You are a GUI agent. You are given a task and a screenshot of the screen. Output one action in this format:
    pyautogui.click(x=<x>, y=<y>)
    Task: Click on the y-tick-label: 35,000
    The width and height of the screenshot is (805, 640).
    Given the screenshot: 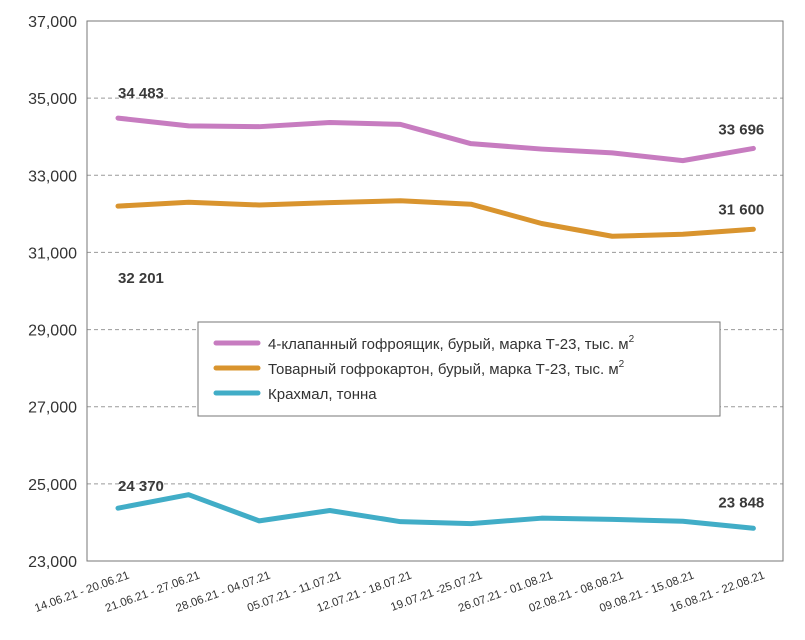 What is the action you would take?
    pyautogui.click(x=52, y=99)
    